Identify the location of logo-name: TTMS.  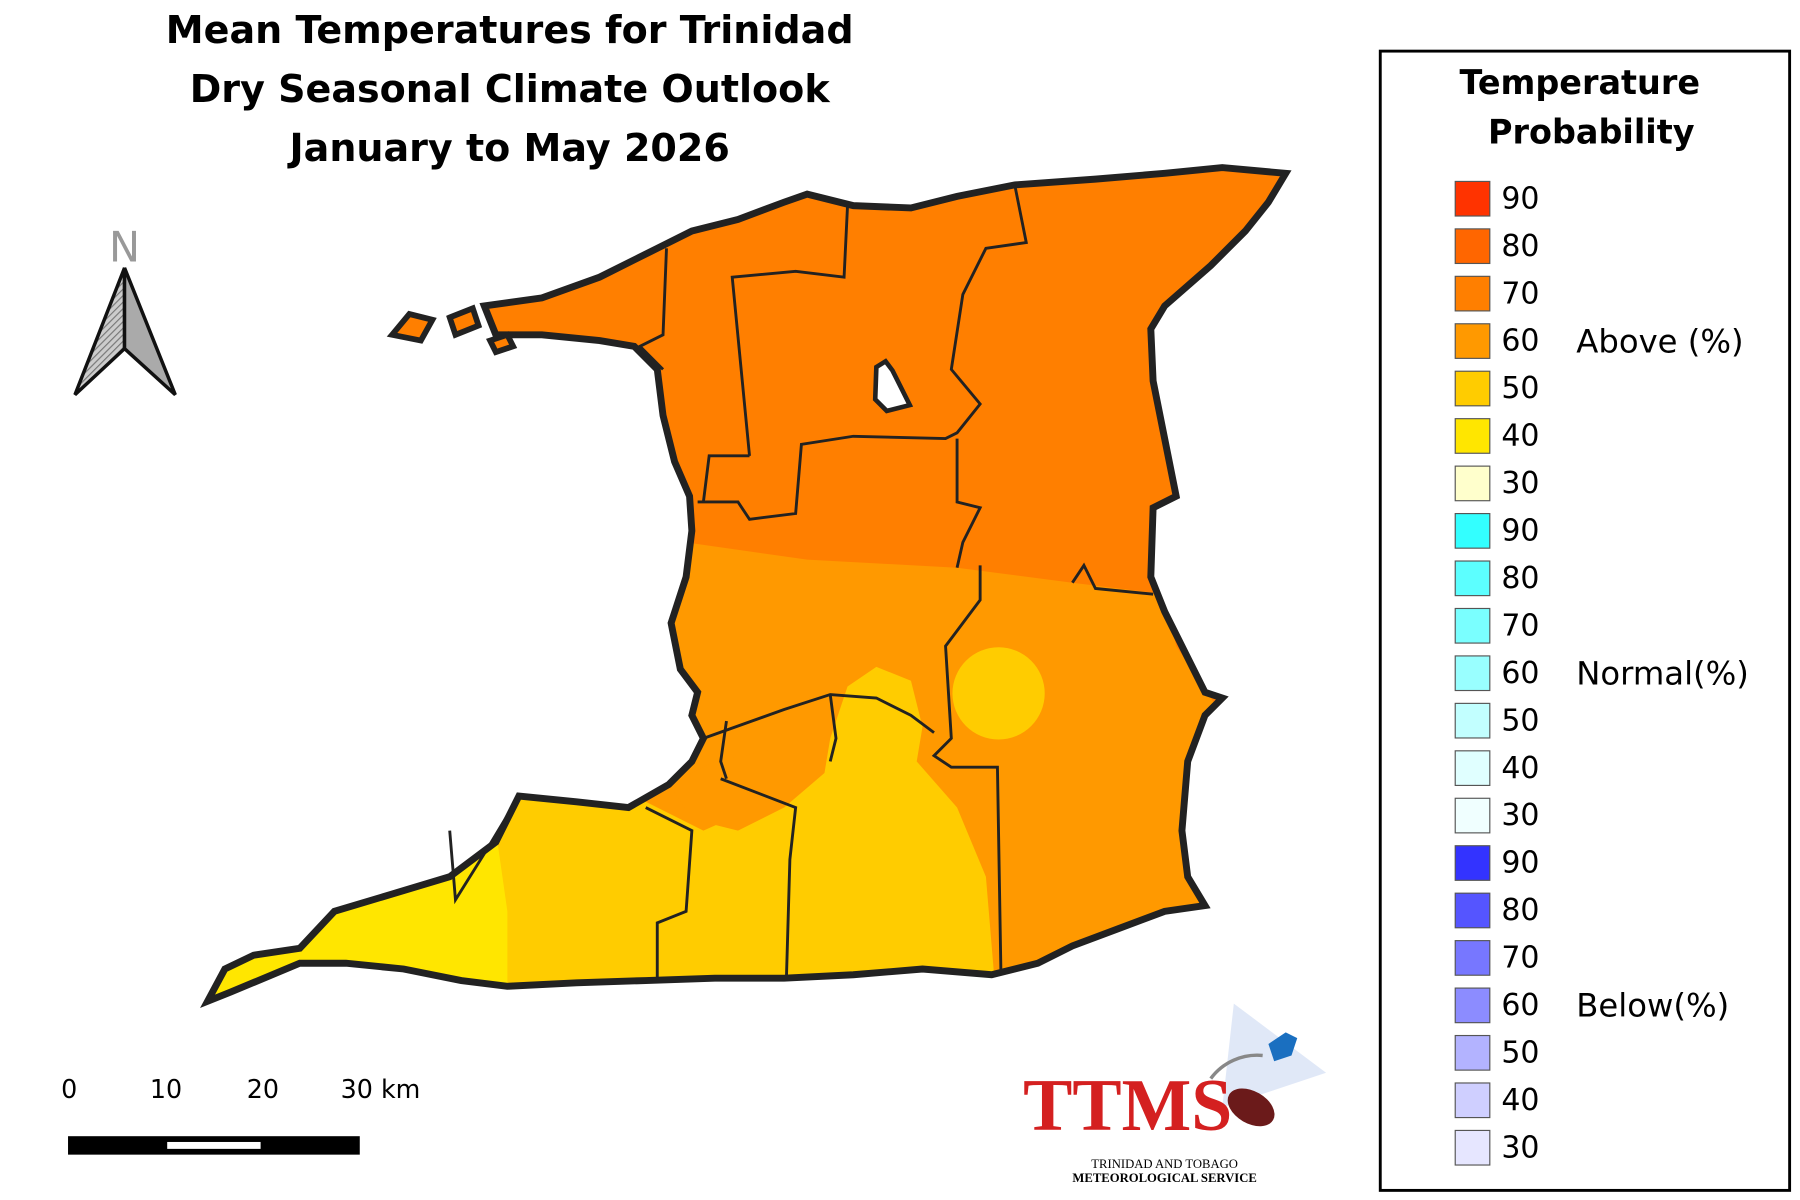
(1127, 1105).